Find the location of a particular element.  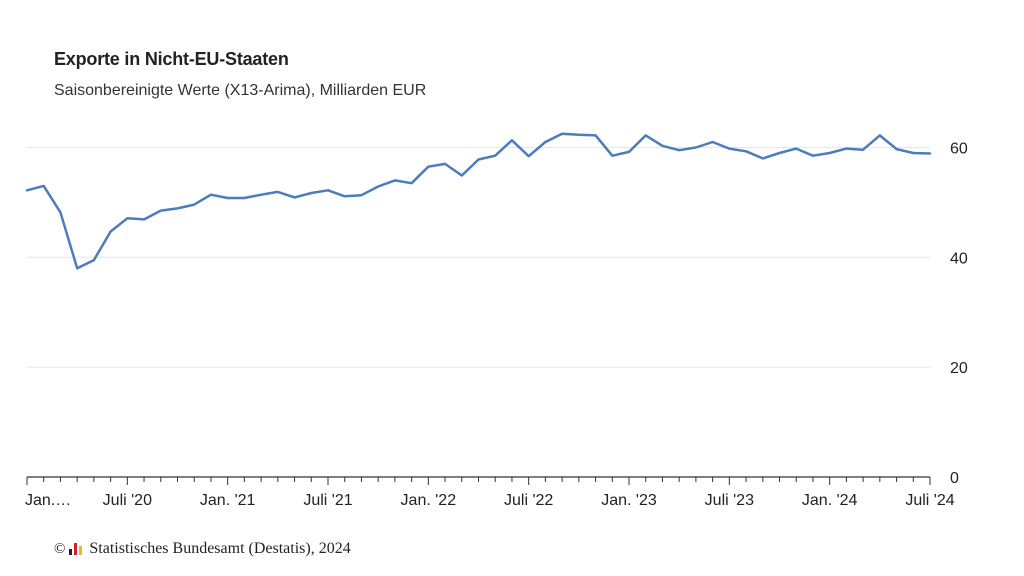

chart-title: Exporte in Nicht-EU-Staaten is located at coordinates (171, 59).